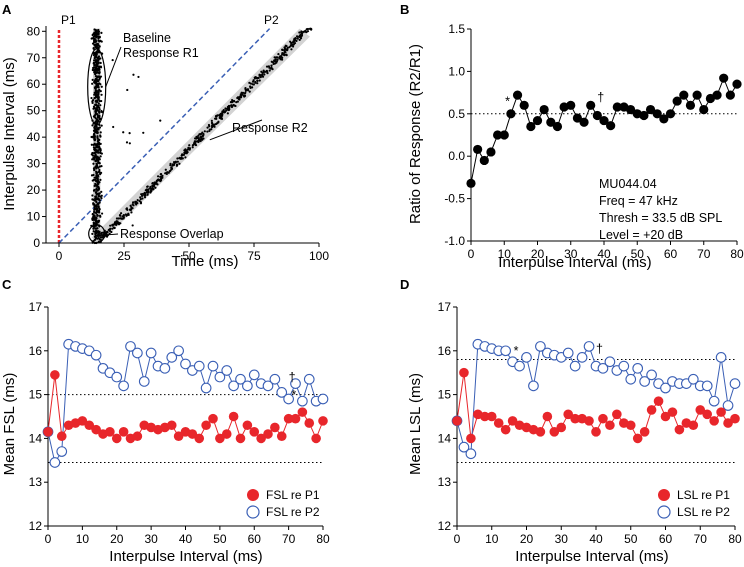  What do you see at coordinates (34, 31) in the screenshot?
I see `panel-a-y-tick-label: 80` at bounding box center [34, 31].